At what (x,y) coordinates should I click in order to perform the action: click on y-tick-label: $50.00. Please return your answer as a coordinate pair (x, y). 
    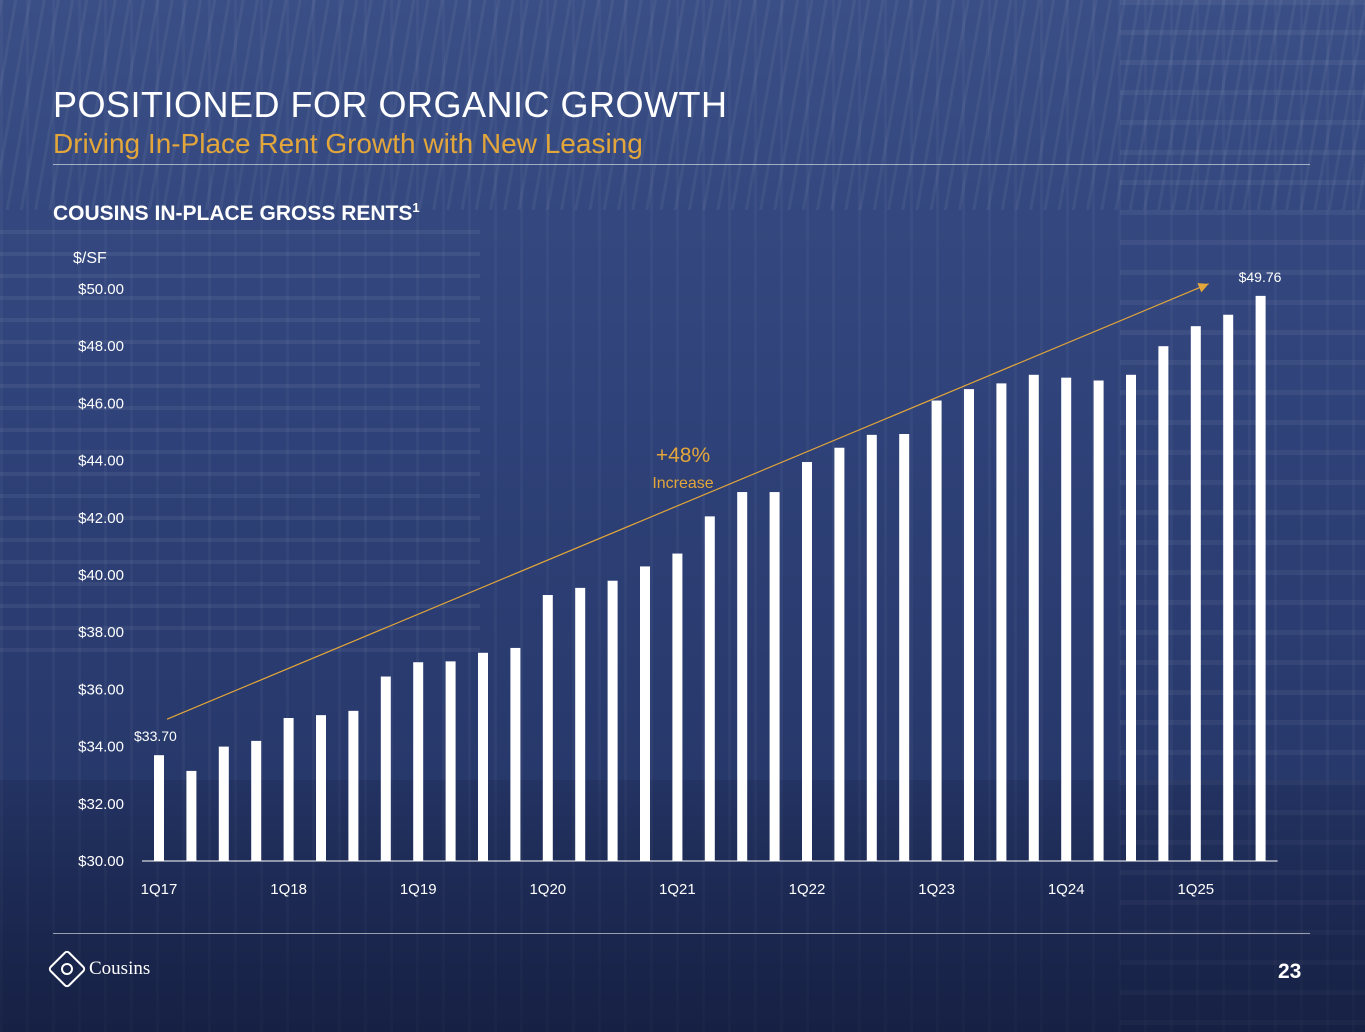
    Looking at the image, I should click on (101, 289).